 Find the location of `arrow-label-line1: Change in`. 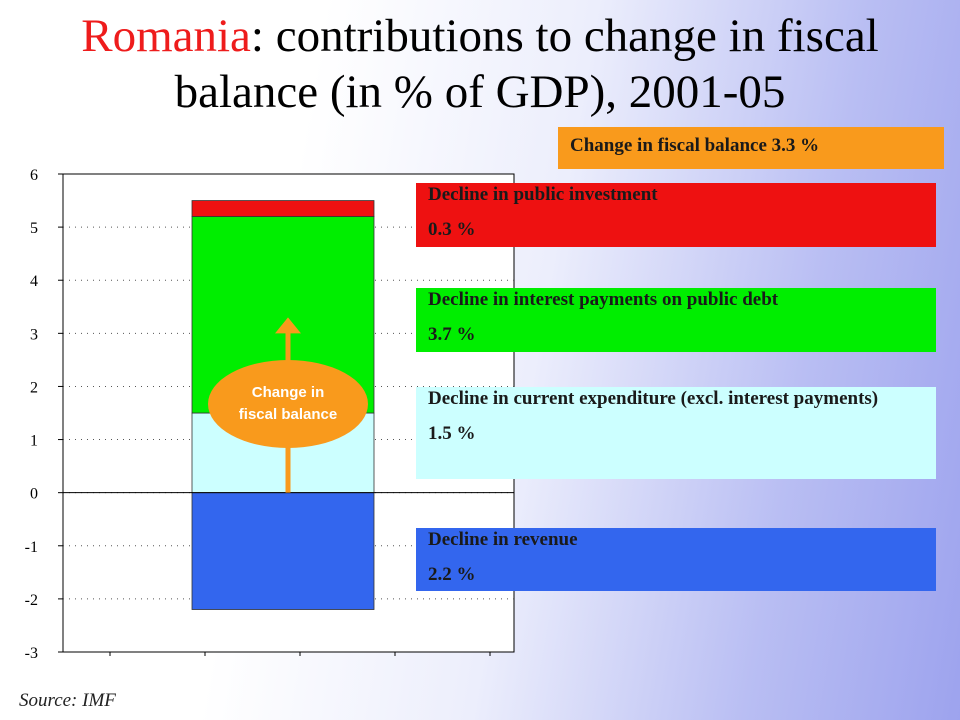

arrow-label-line1: Change in is located at coordinates (288, 392).